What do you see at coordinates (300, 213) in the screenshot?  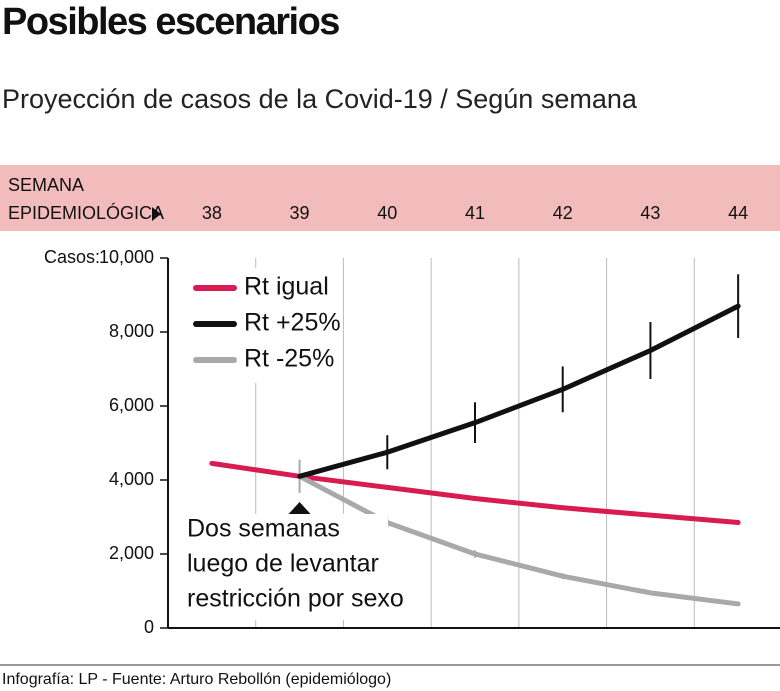 I see `x-tick-label: 39` at bounding box center [300, 213].